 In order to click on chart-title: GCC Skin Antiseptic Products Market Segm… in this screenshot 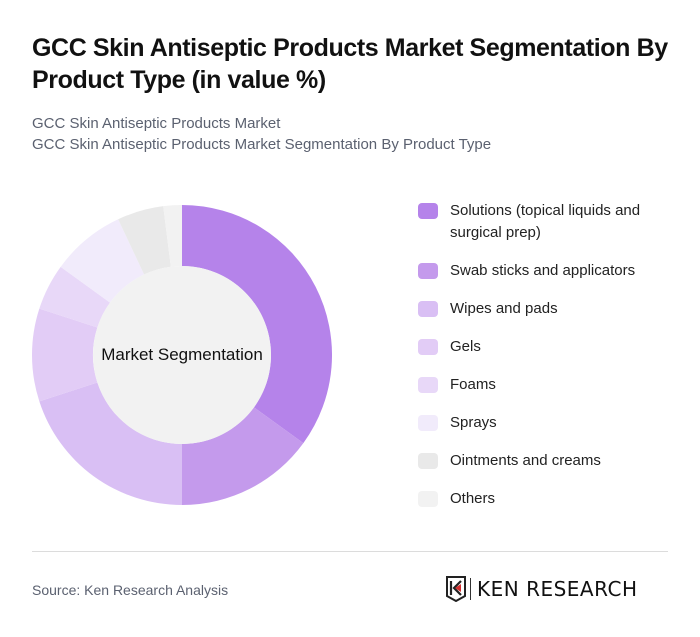, I will do `click(350, 64)`.